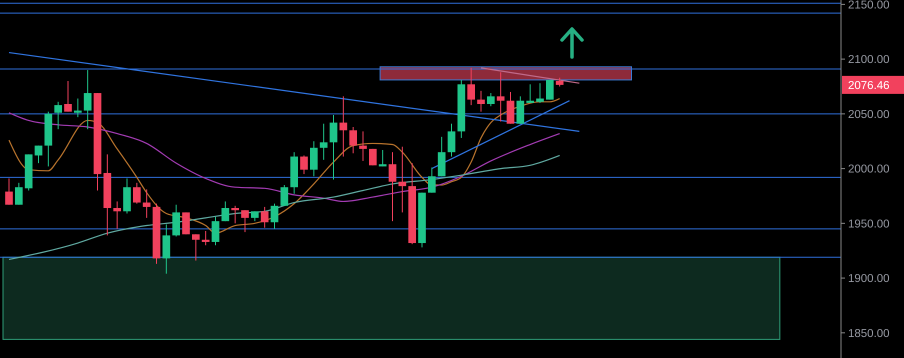  Describe the element at coordinates (869, 86) in the screenshot. I see `text: 2076.46` at that location.